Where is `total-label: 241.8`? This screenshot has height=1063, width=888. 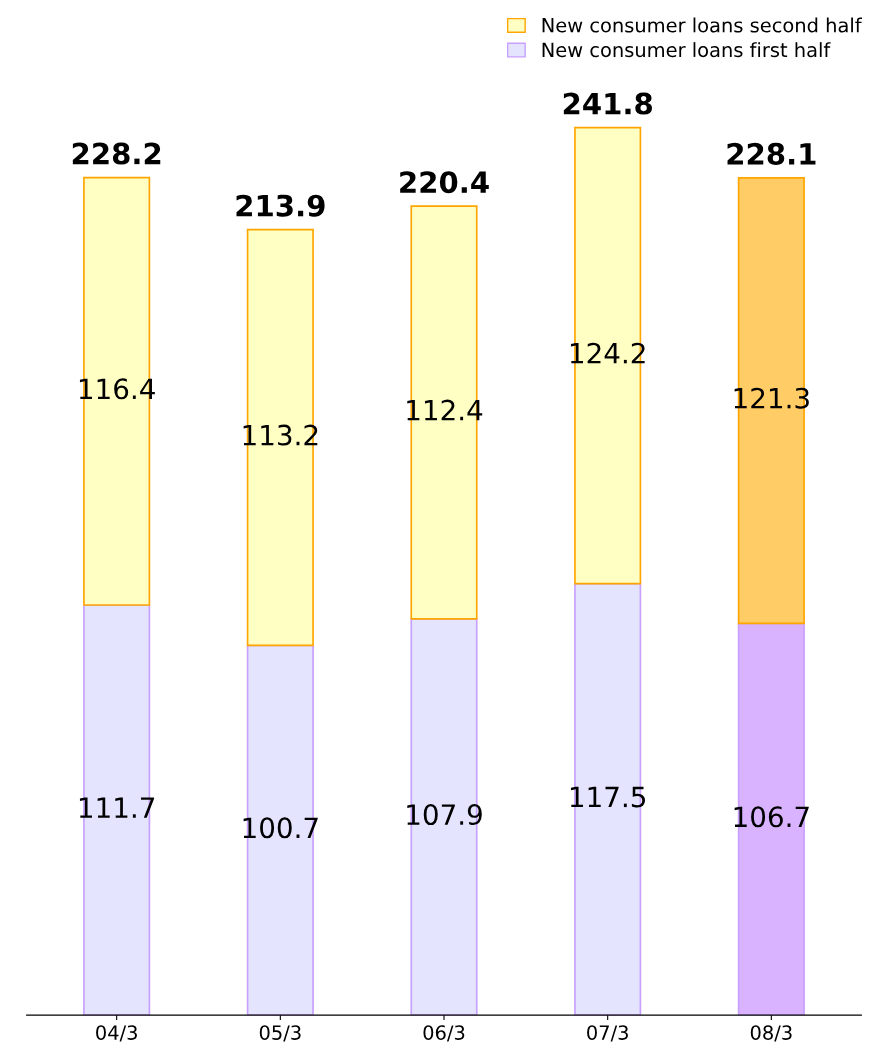 total-label: 241.8 is located at coordinates (607, 103).